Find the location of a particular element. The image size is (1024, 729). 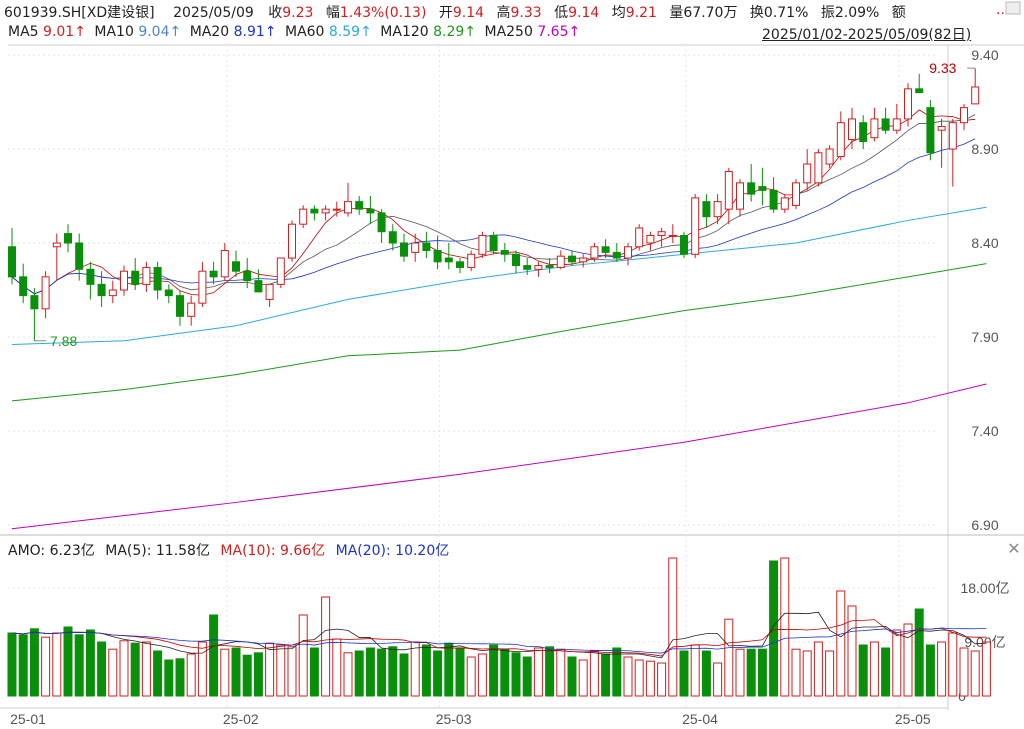

turnover-value: 0.71% is located at coordinates (786, 13).